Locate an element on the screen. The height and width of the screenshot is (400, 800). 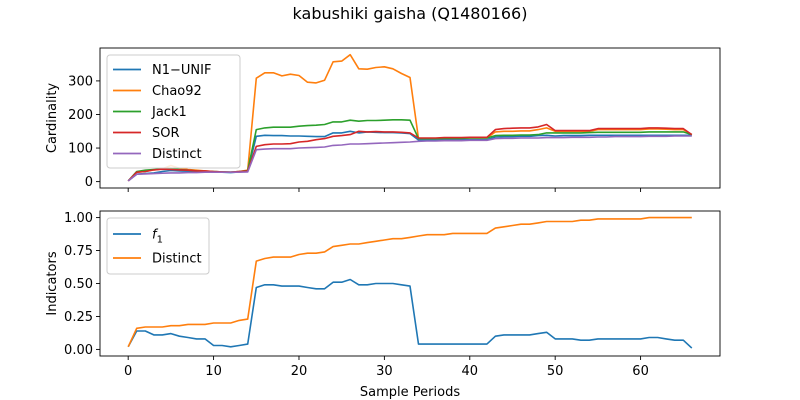
indicators-x-tick-label: 10 is located at coordinates (213, 371).